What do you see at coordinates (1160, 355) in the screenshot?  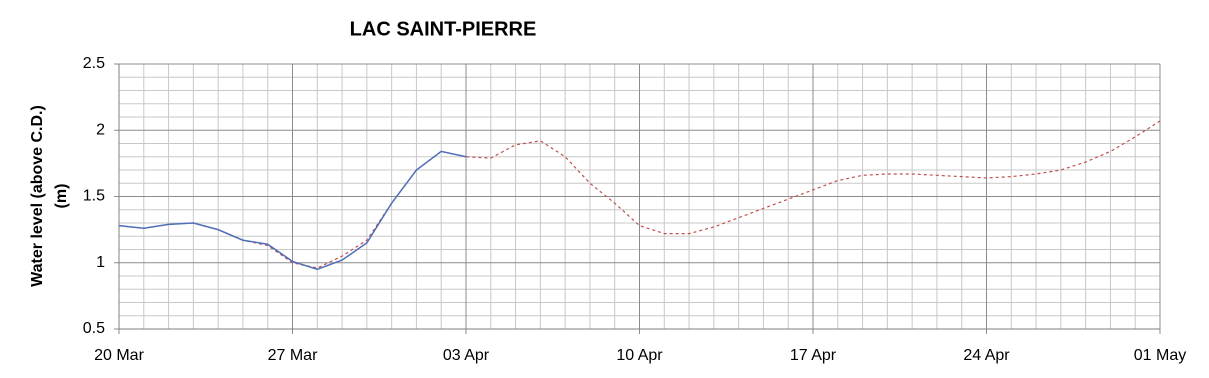 I see `x-tick-label: 01 May` at bounding box center [1160, 355].